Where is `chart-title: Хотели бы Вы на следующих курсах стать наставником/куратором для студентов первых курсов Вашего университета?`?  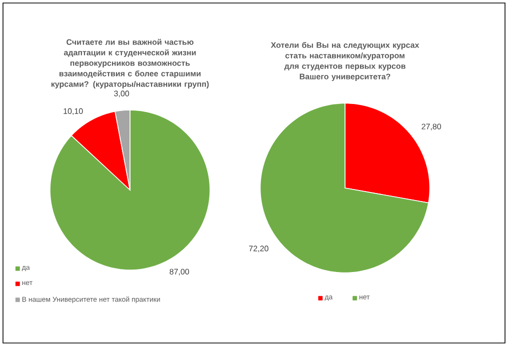 chart-title: Хотели бы Вы на следующих курсах стать наставником/куратором для студентов первых курсов Вашего университета? is located at coordinates (345, 61).